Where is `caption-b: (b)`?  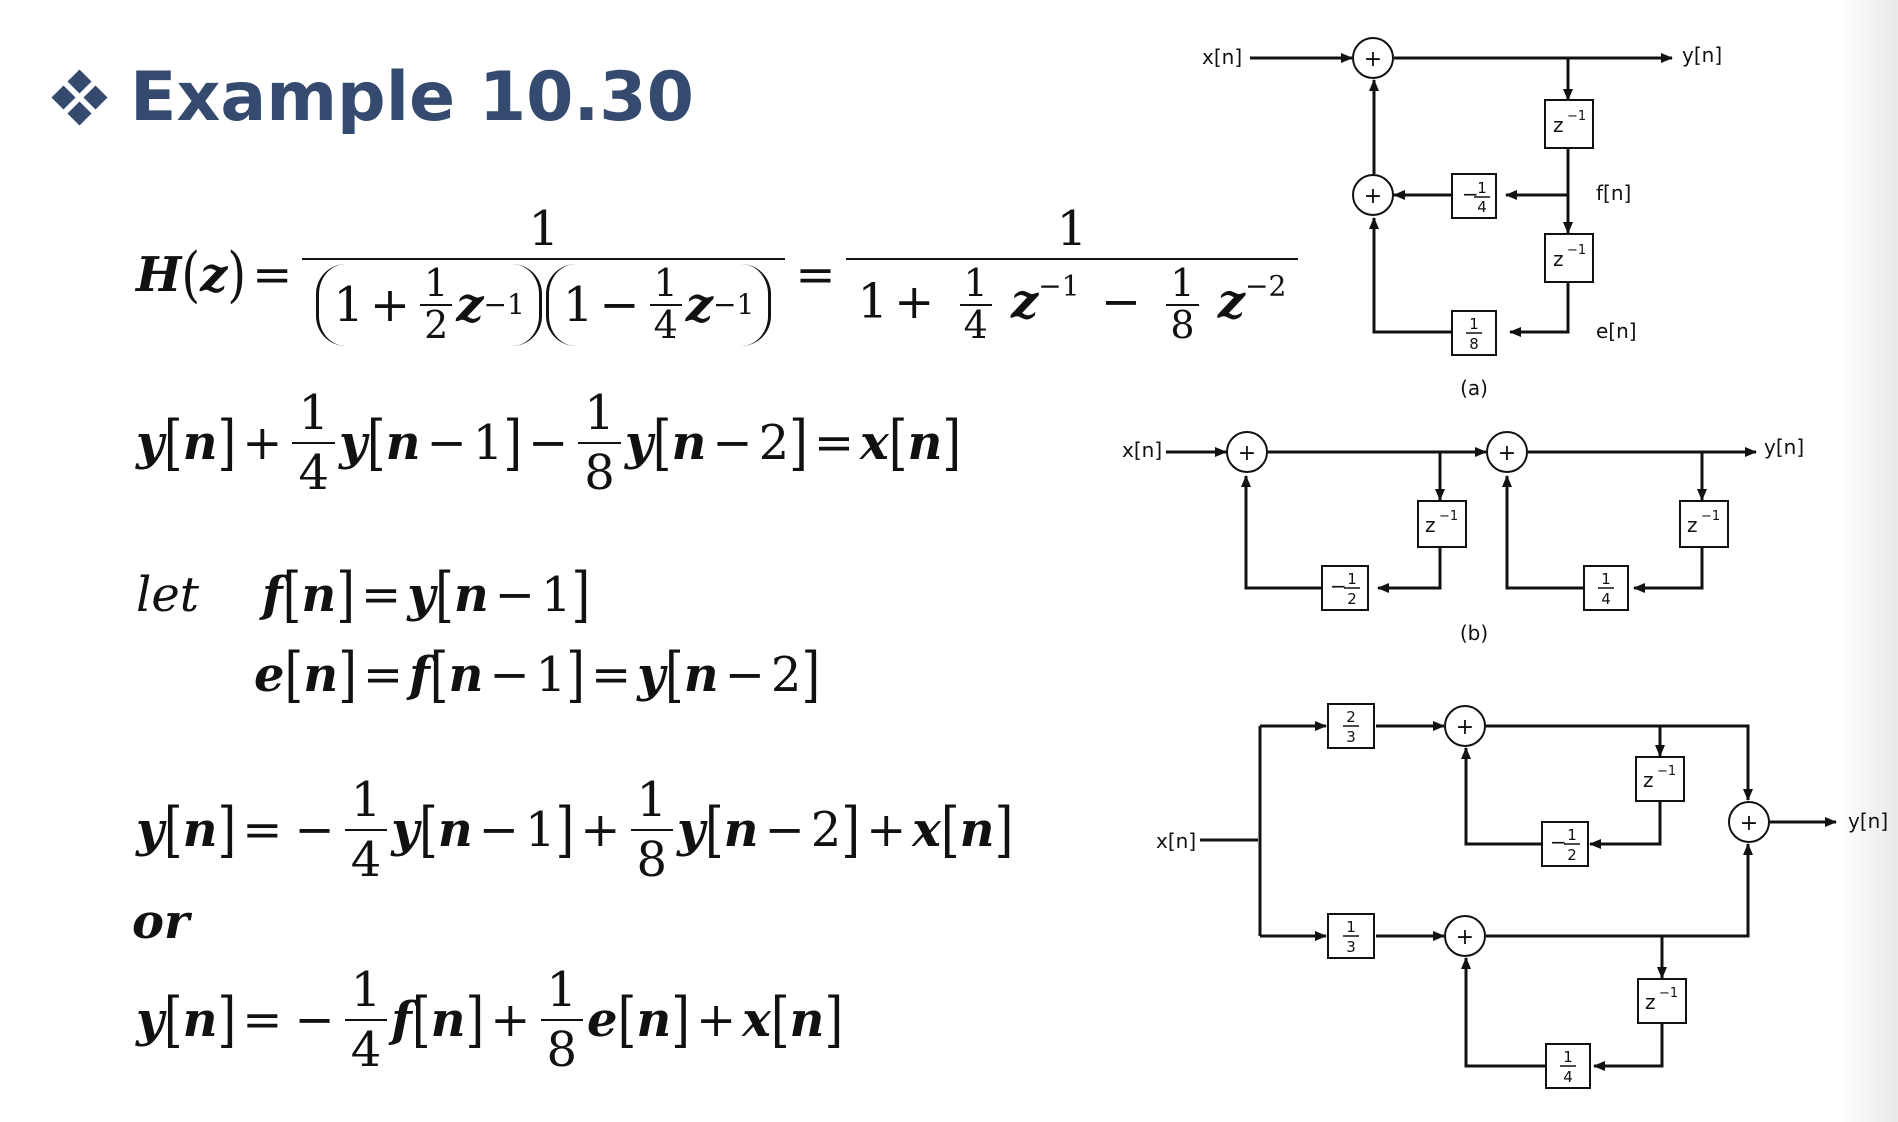 caption-b: (b) is located at coordinates (1474, 633).